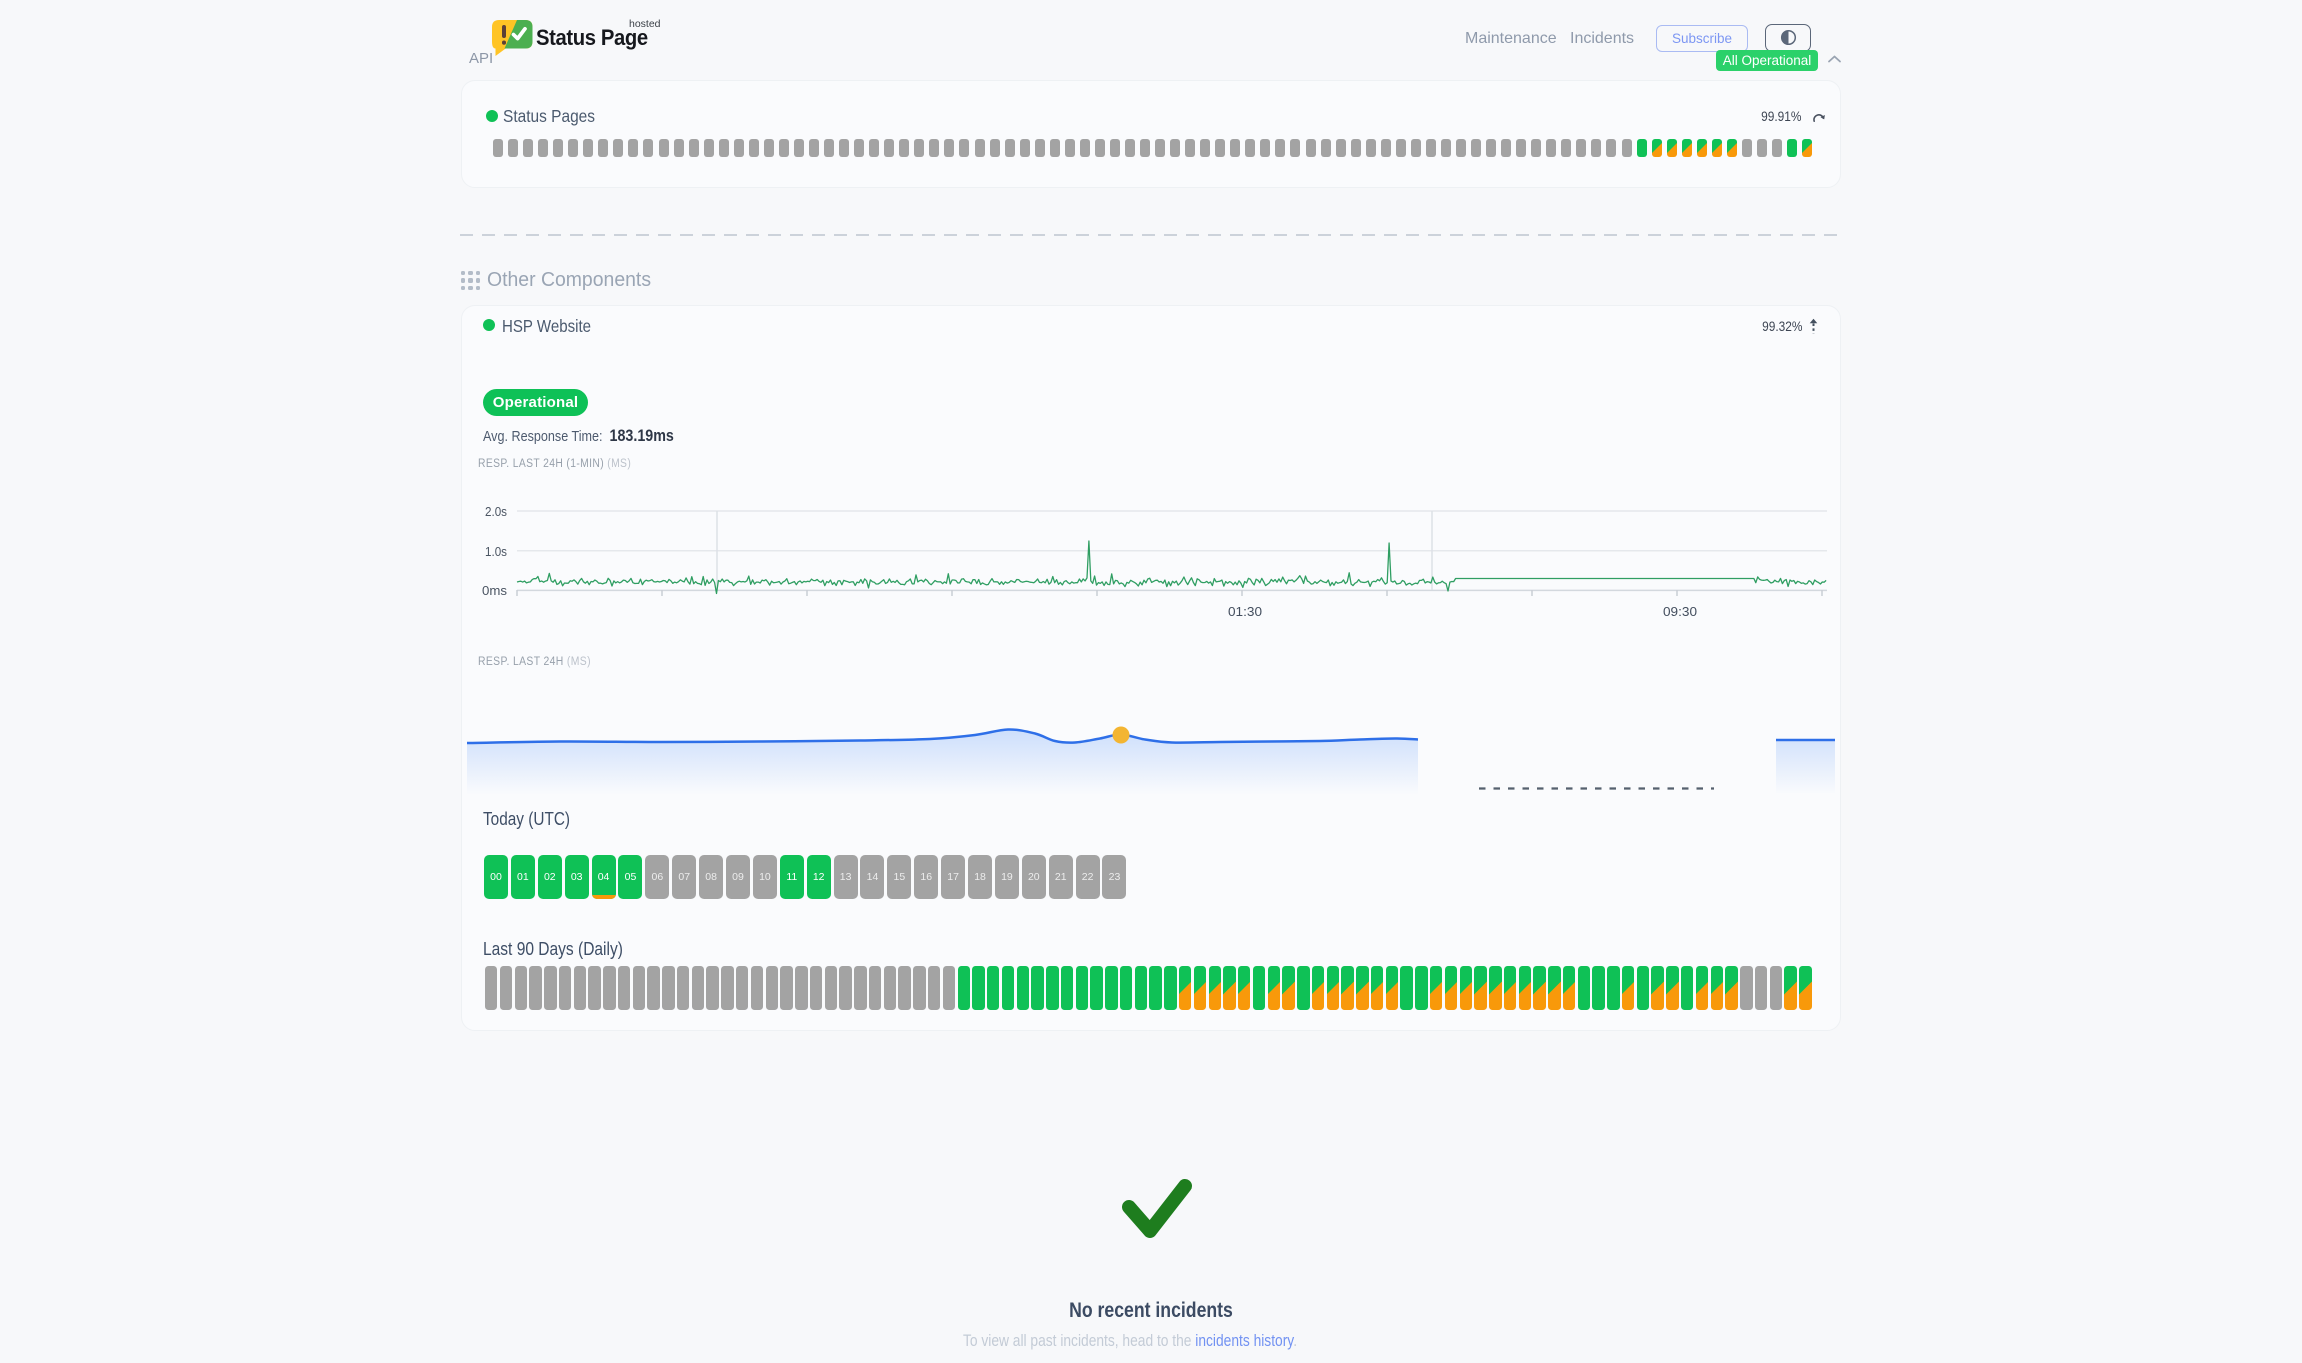 Image resolution: width=2302 pixels, height=1363 pixels. I want to click on svg-text: 0ms, so click(494, 591).